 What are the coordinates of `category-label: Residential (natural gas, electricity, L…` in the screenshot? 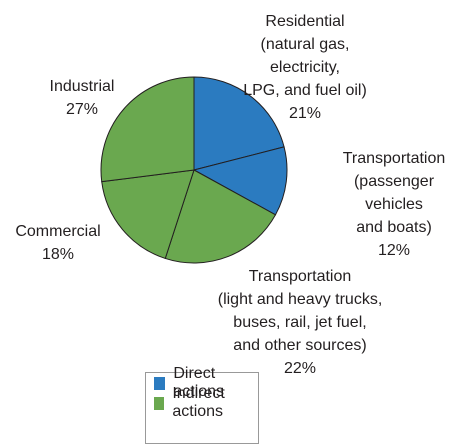 It's located at (305, 56).